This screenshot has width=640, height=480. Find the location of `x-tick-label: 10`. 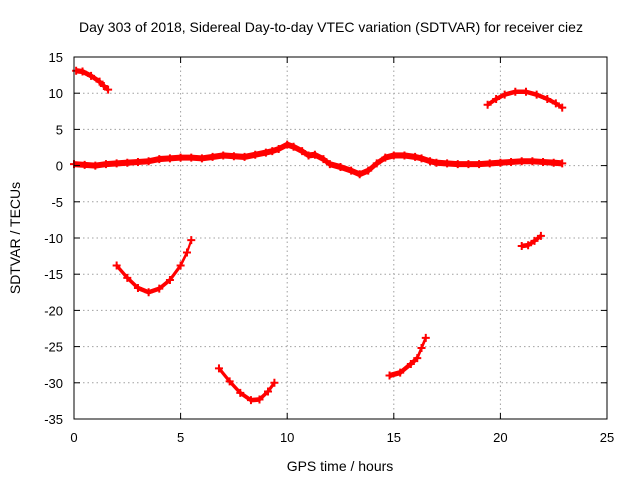

x-tick-label: 10 is located at coordinates (287, 437).